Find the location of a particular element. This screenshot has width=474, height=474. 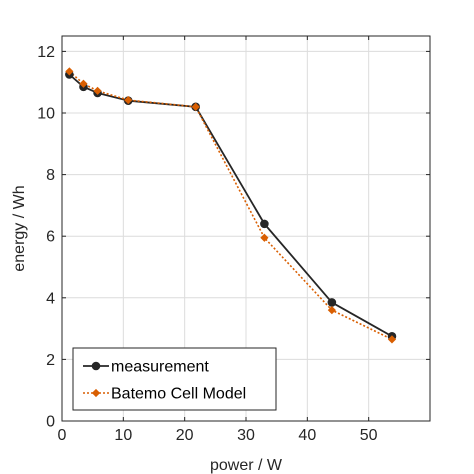

legend-marker-batemo-cell-model is located at coordinates (96, 393).